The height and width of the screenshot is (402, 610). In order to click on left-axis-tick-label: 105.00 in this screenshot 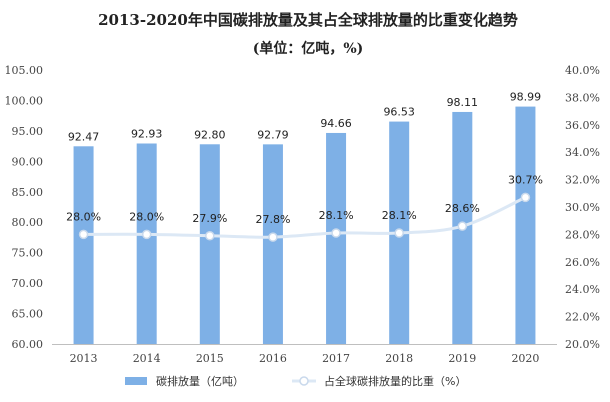, I will do `click(24, 70)`.